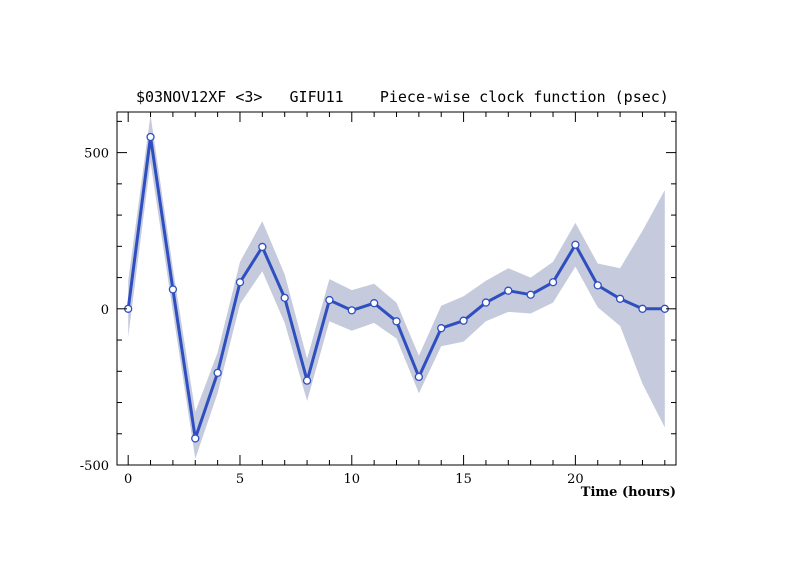 The height and width of the screenshot is (577, 794). What do you see at coordinates (352, 479) in the screenshot?
I see `x-tick-label: 10` at bounding box center [352, 479].